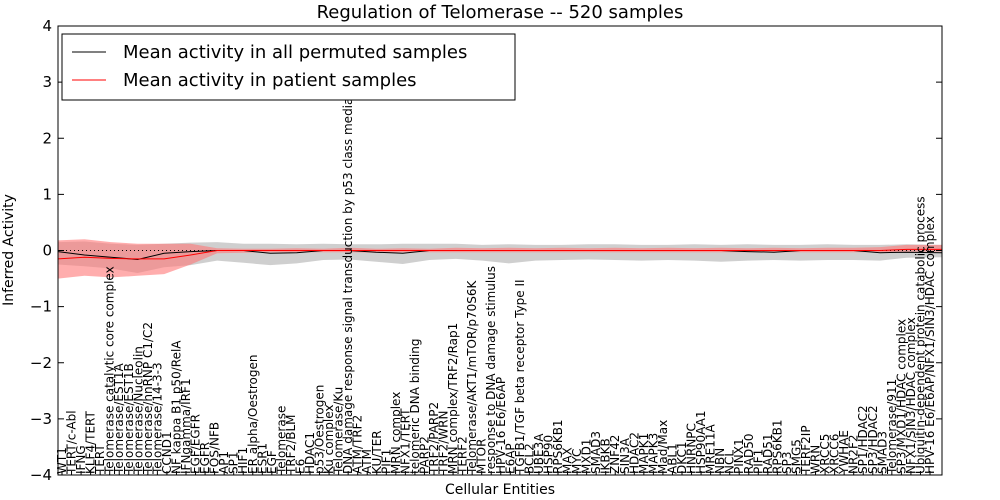 This screenshot has width=1000, height=500. Describe the element at coordinates (863, 439) in the screenshot. I see `x-tick-label: SP1/HDAC2` at that location.